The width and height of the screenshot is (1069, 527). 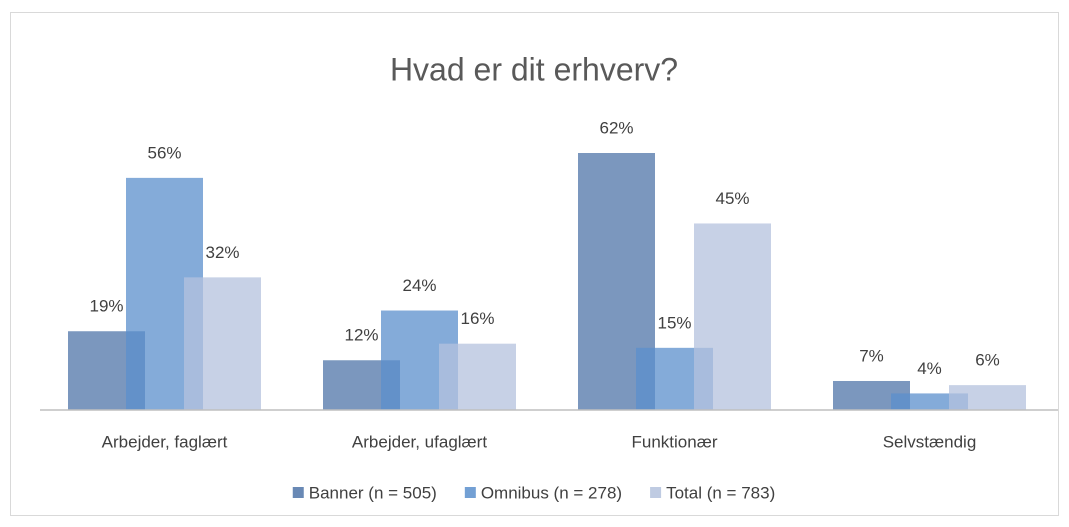 What do you see at coordinates (165, 441) in the screenshot?
I see `x-tick-label: Arbejder, faglært` at bounding box center [165, 441].